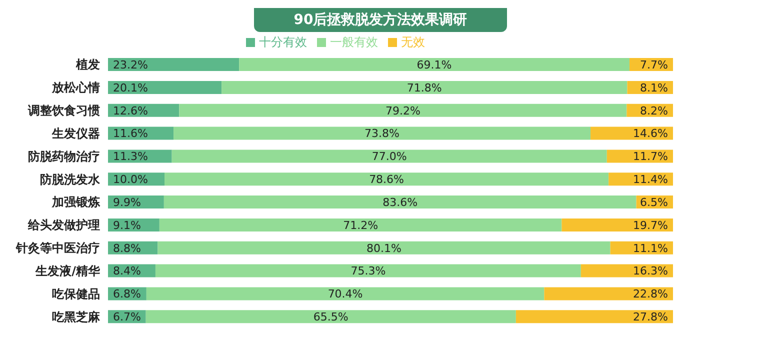 This screenshot has height=342, width=761. What do you see at coordinates (413, 42) in the screenshot?
I see `legend-label: 无效` at bounding box center [413, 42].